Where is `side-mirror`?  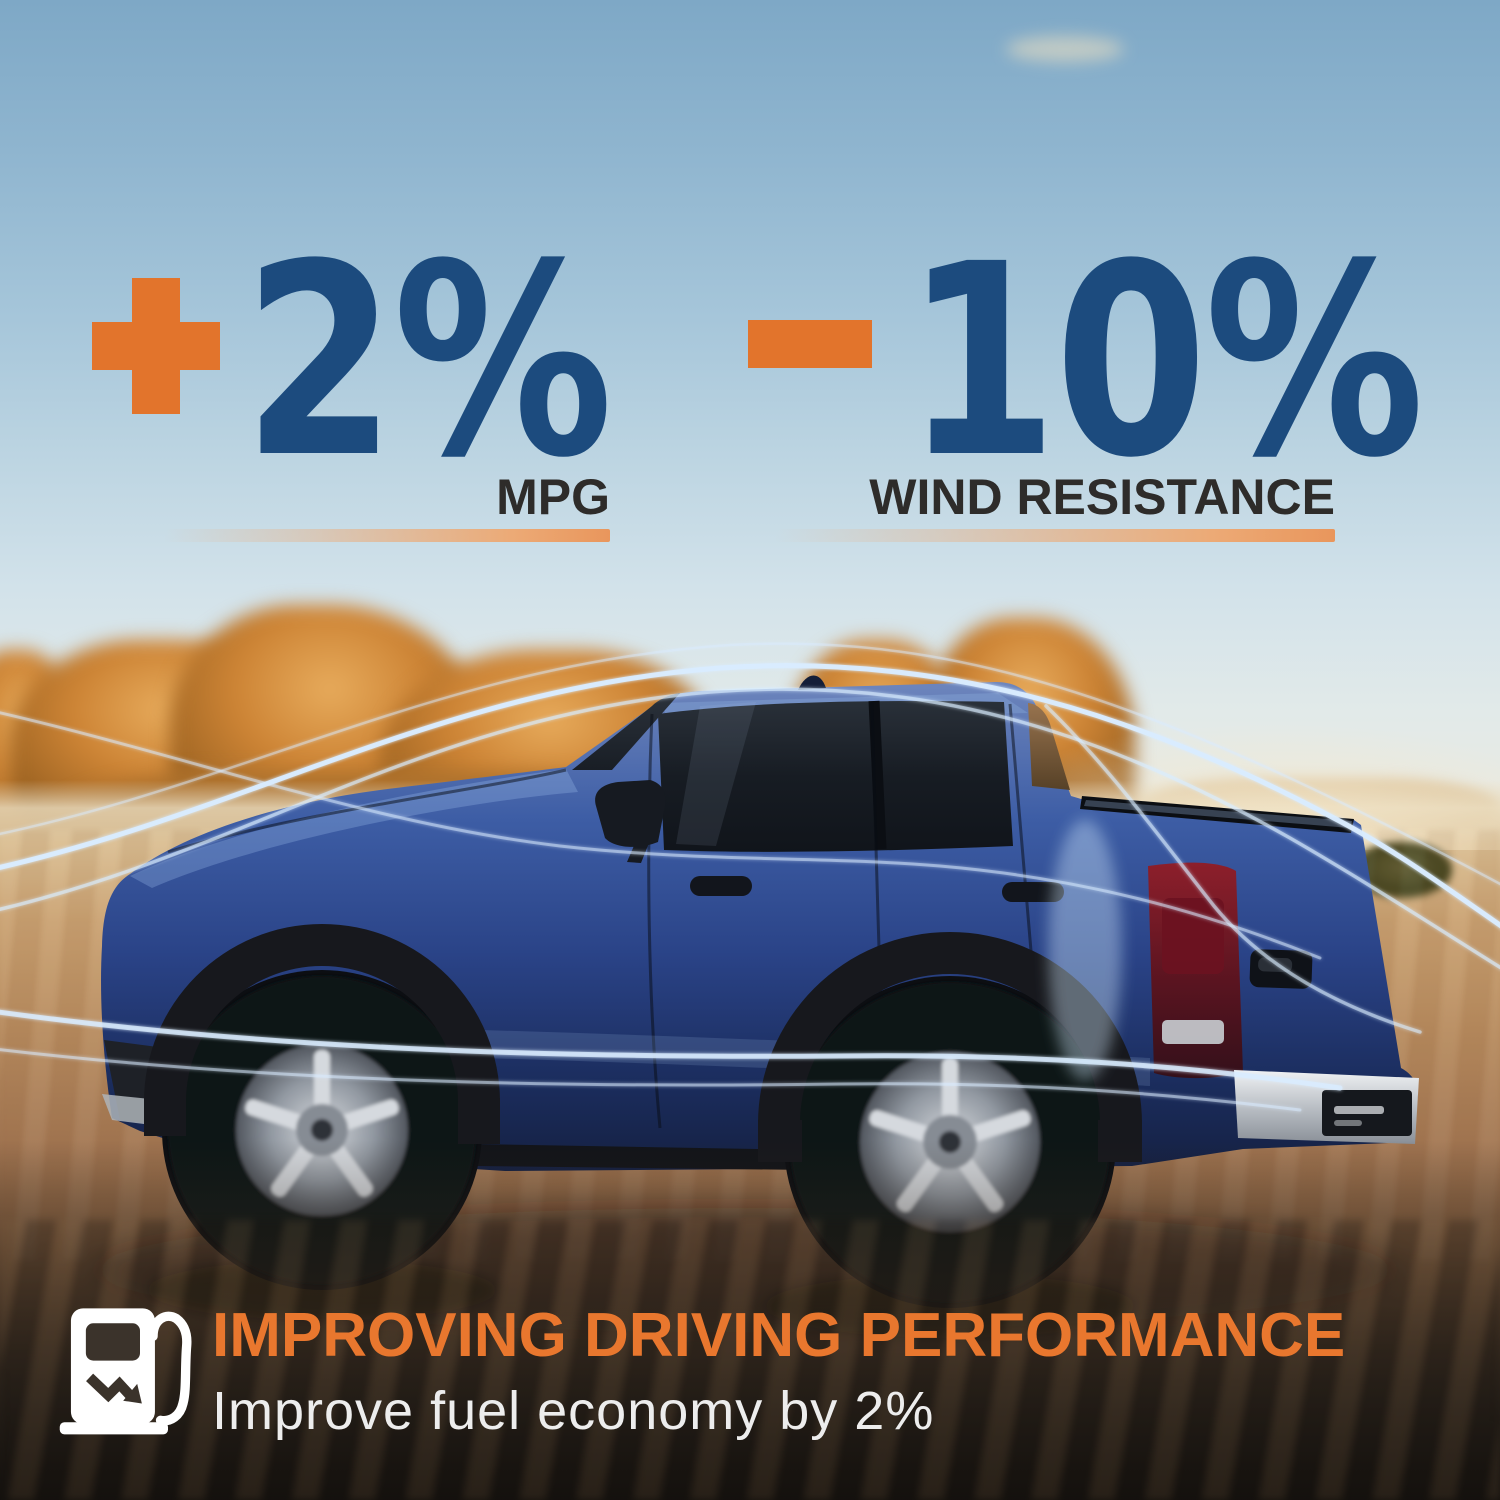 side-mirror is located at coordinates (630, 821).